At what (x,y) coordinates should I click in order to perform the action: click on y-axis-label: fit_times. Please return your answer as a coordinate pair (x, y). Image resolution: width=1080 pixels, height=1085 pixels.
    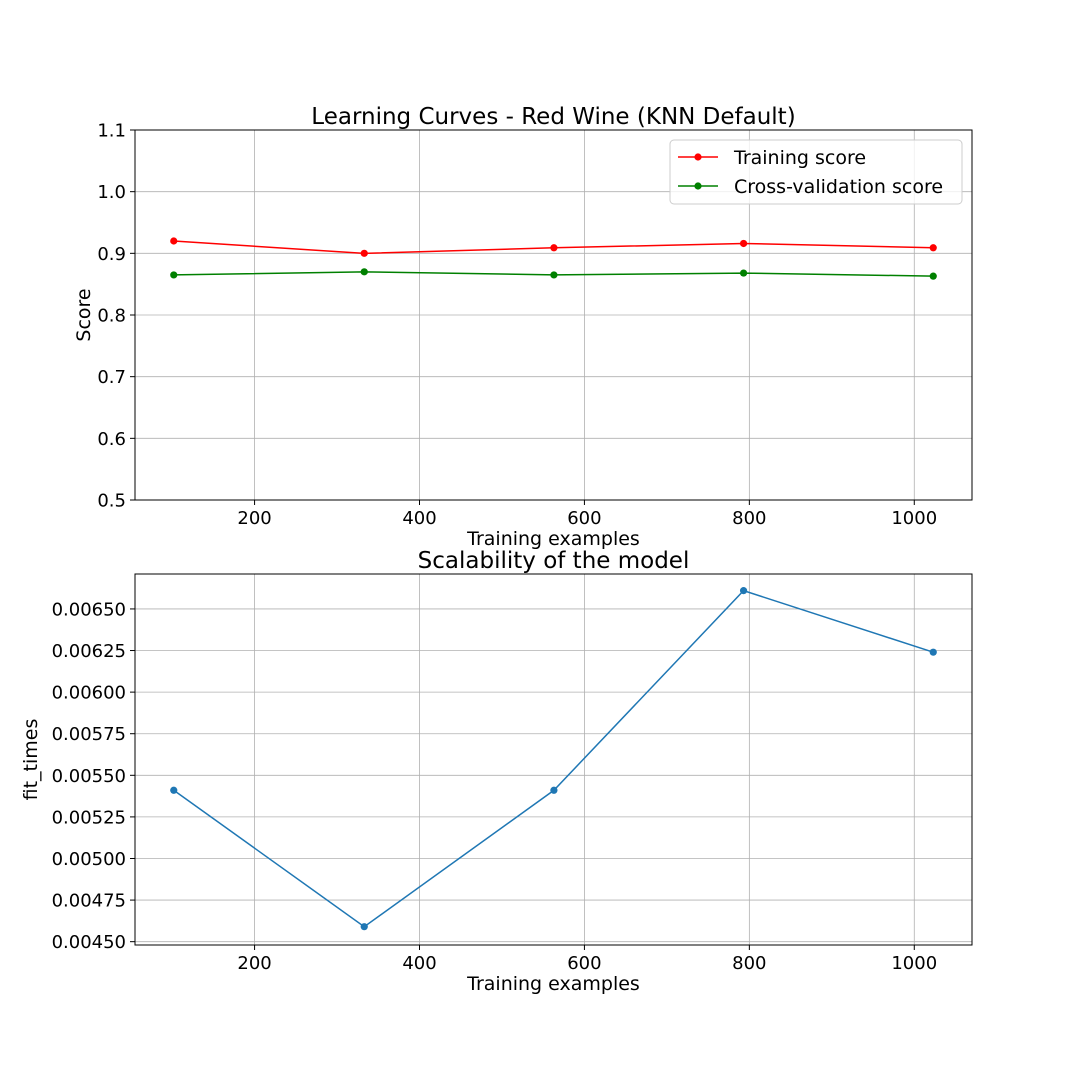
    Looking at the image, I should click on (31, 760).